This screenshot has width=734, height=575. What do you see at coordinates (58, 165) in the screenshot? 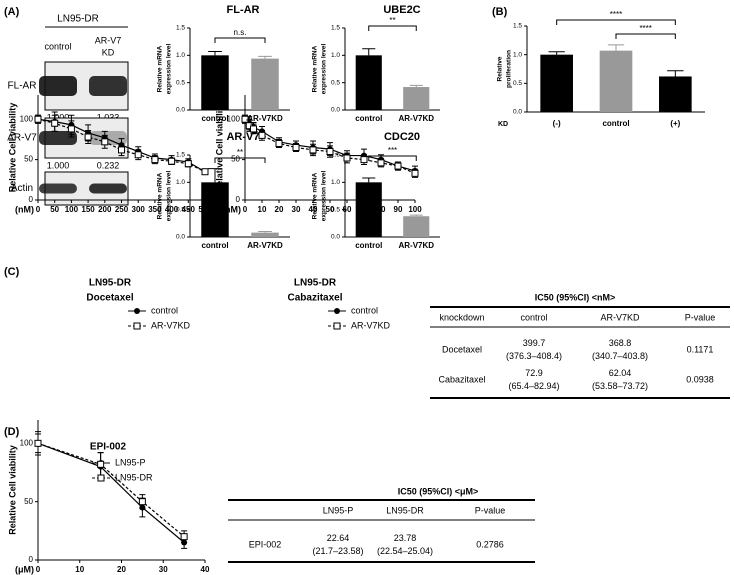
I see `quantification: 1.000` at bounding box center [58, 165].